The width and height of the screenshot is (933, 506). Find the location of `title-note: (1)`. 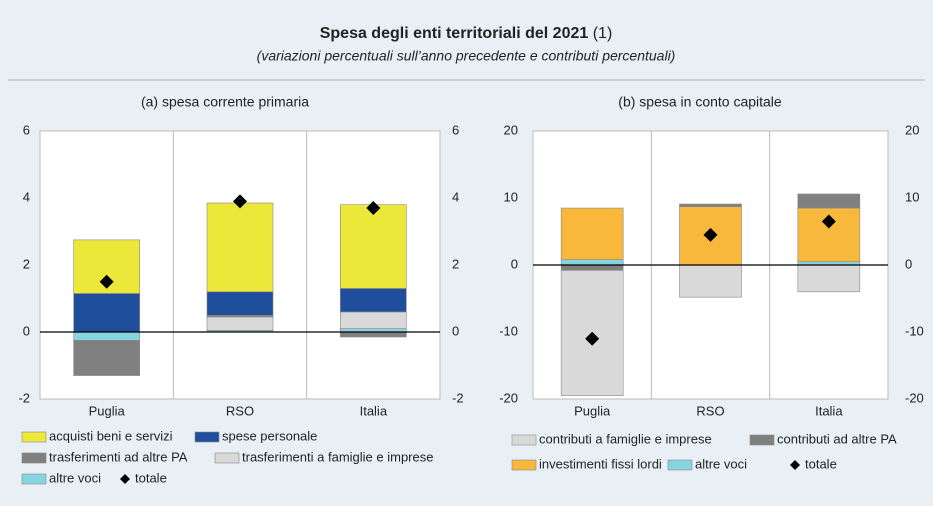

title-note: (1) is located at coordinates (603, 33).